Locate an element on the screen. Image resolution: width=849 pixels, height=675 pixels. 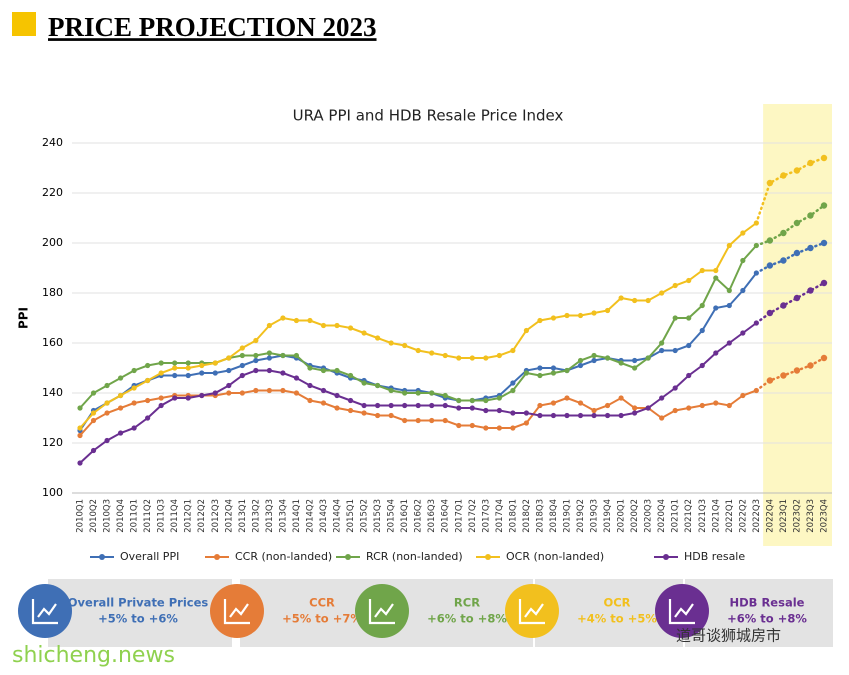
x-tick-label: 2020Q3 is located at coordinates (649, 516).